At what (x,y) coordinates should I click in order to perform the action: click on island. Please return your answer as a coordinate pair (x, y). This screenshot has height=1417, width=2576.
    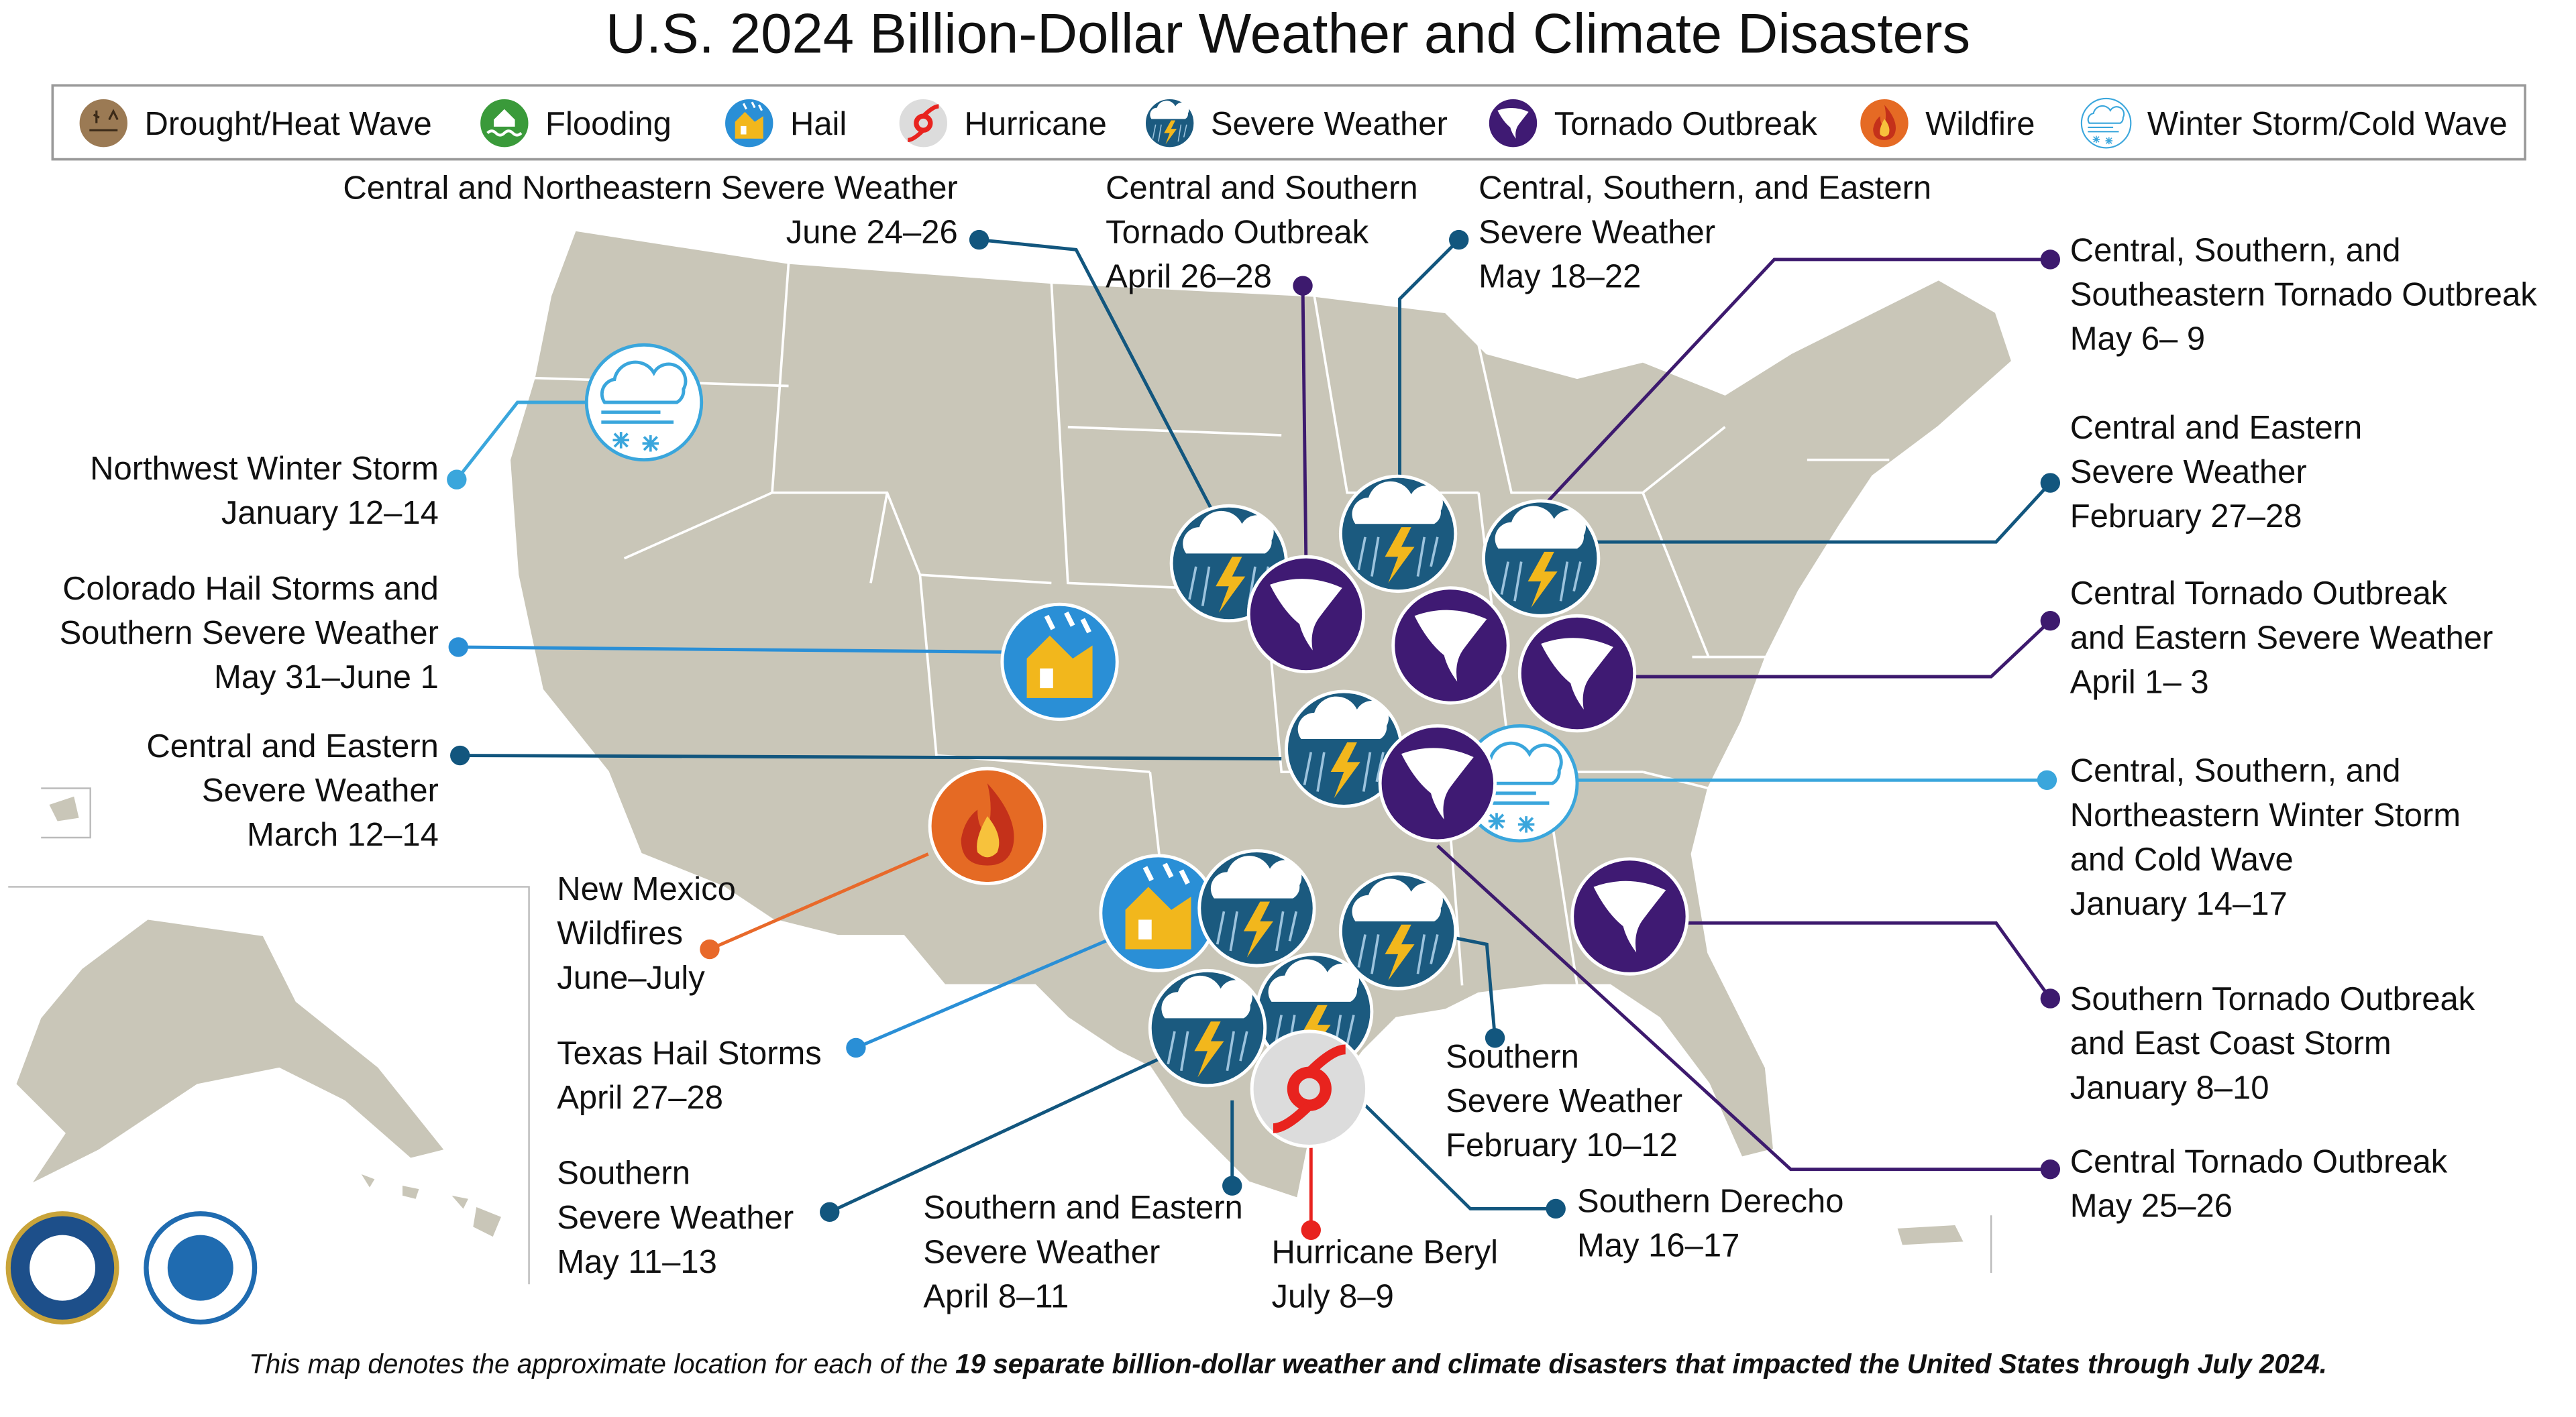
    Looking at the image, I should click on (64, 808).